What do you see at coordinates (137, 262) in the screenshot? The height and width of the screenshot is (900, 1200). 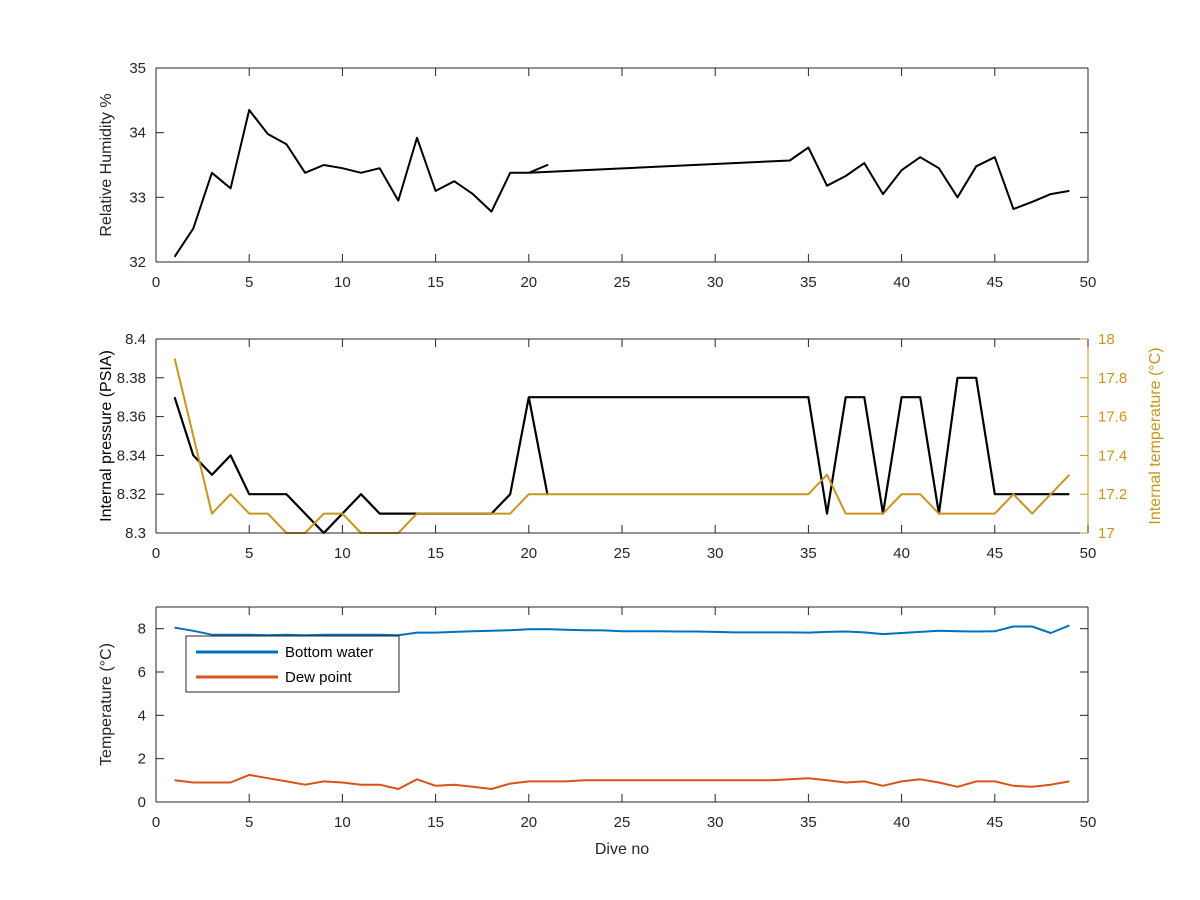 I see `y-tick-label: 32` at bounding box center [137, 262].